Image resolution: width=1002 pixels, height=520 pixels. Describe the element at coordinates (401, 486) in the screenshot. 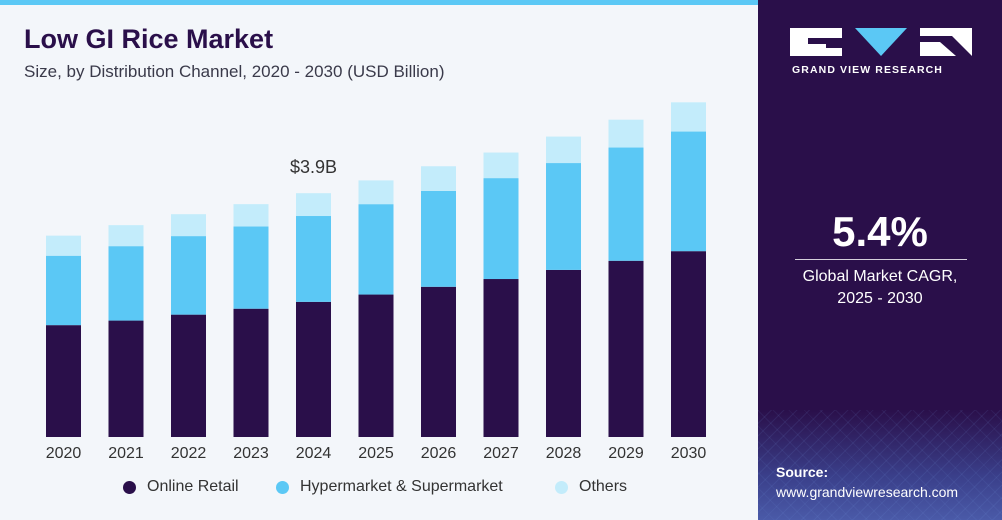

I see `legend-label-hypermarket: Hypermarket & Supermarket` at that location.